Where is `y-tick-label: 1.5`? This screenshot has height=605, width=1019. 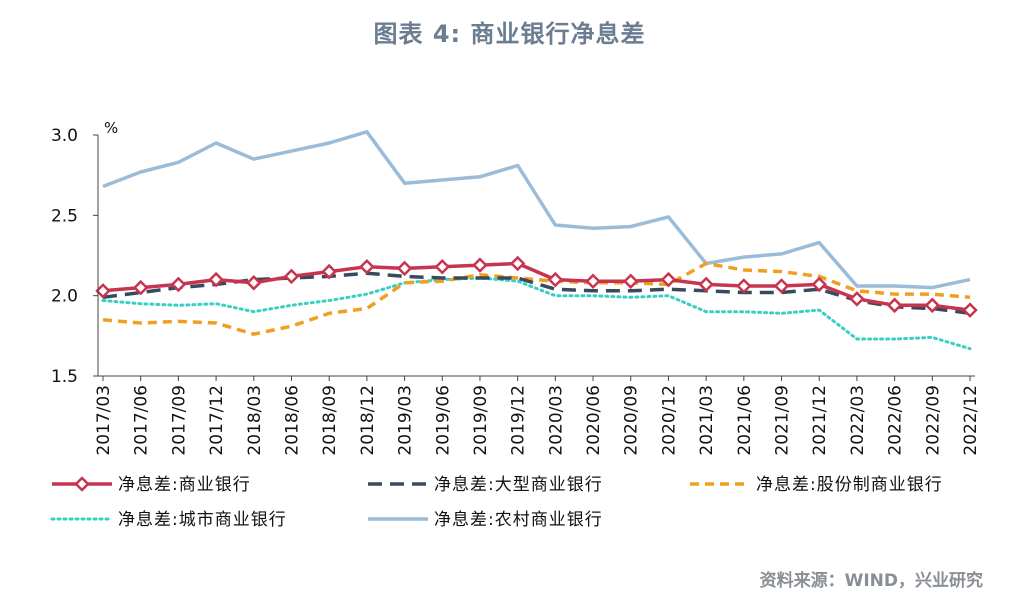 y-tick-label: 1.5 is located at coordinates (64, 377).